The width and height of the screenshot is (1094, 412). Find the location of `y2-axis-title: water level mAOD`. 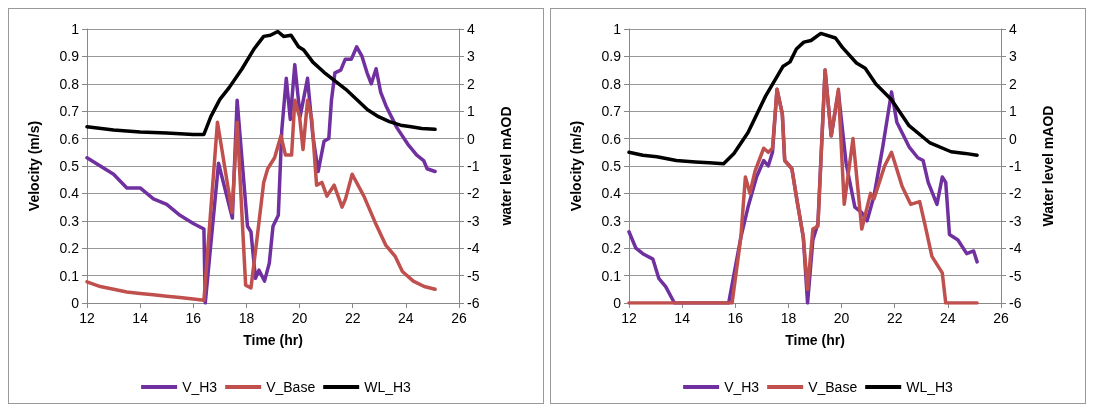

y2-axis-title: water level mAOD is located at coordinates (506, 166).